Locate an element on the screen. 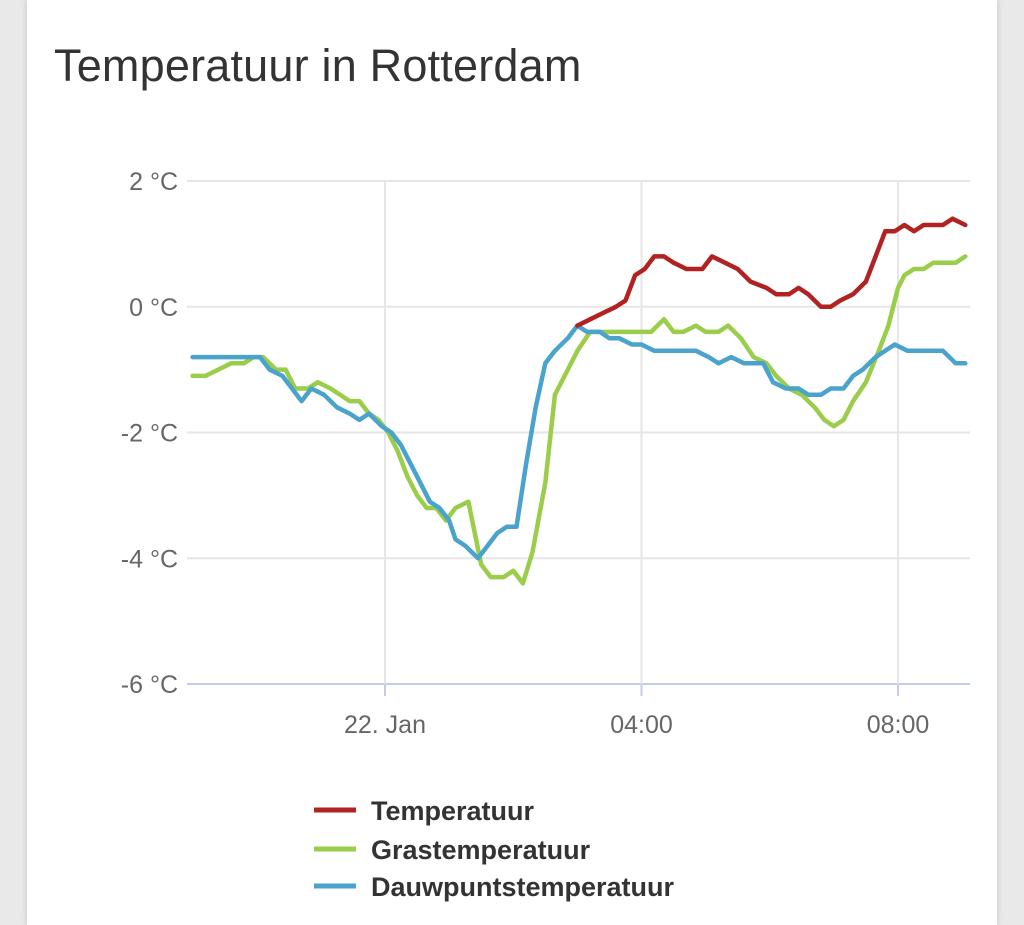  y-tick-label: 0 °C is located at coordinates (153, 308).